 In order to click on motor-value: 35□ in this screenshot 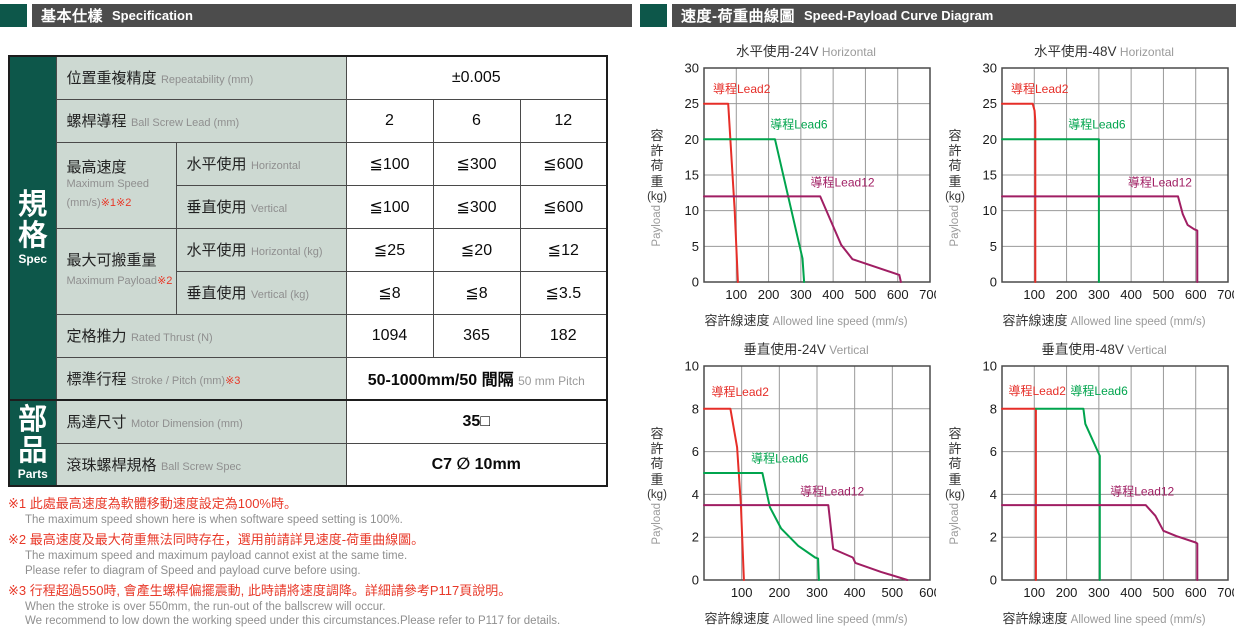, I will do `click(476, 421)`.